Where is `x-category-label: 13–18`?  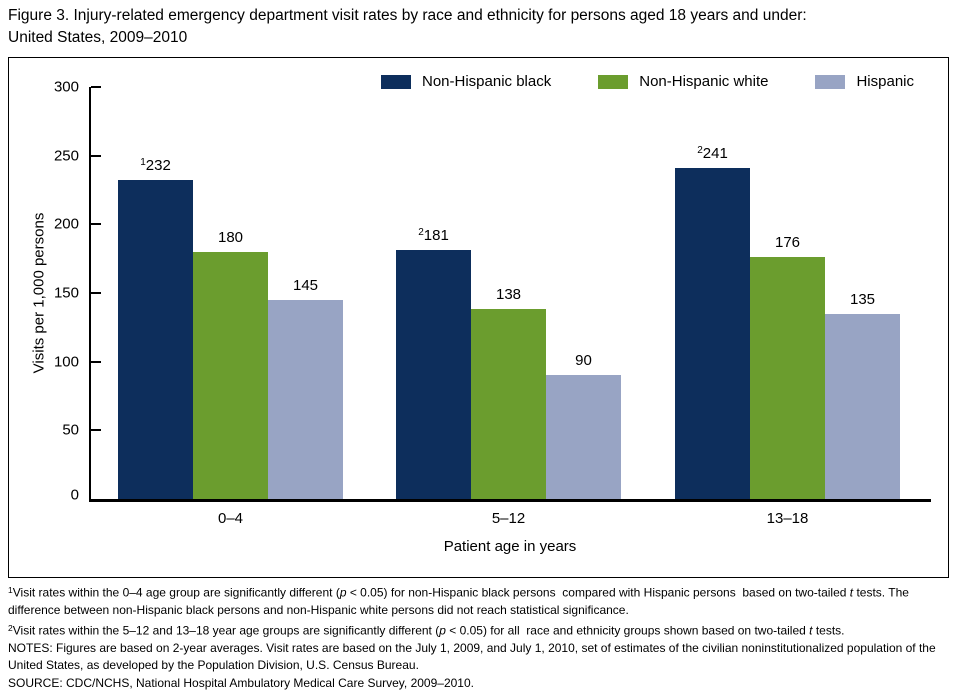
x-category-label: 13–18 is located at coordinates (787, 518).